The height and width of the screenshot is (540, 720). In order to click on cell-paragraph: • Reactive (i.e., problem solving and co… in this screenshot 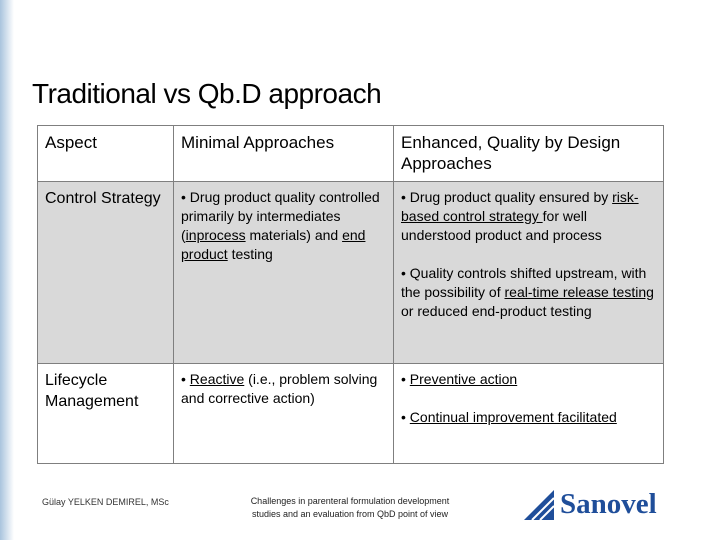, I will do `click(283, 389)`.